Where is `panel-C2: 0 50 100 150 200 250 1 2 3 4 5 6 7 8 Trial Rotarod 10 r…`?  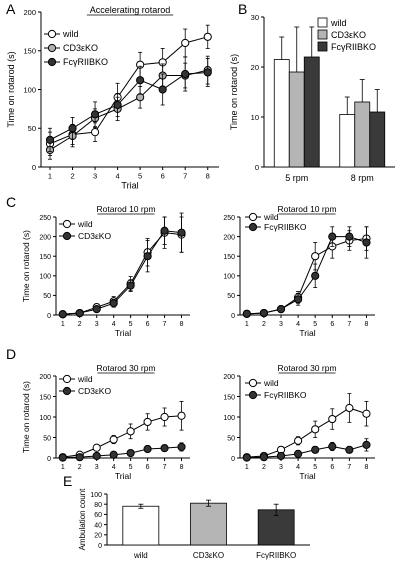
panel-C2: 0 50 100 150 200 250 1 2 3 4 5 6 7 8 Trial Rotarod 10 r… is located at coordinates (299, 271).